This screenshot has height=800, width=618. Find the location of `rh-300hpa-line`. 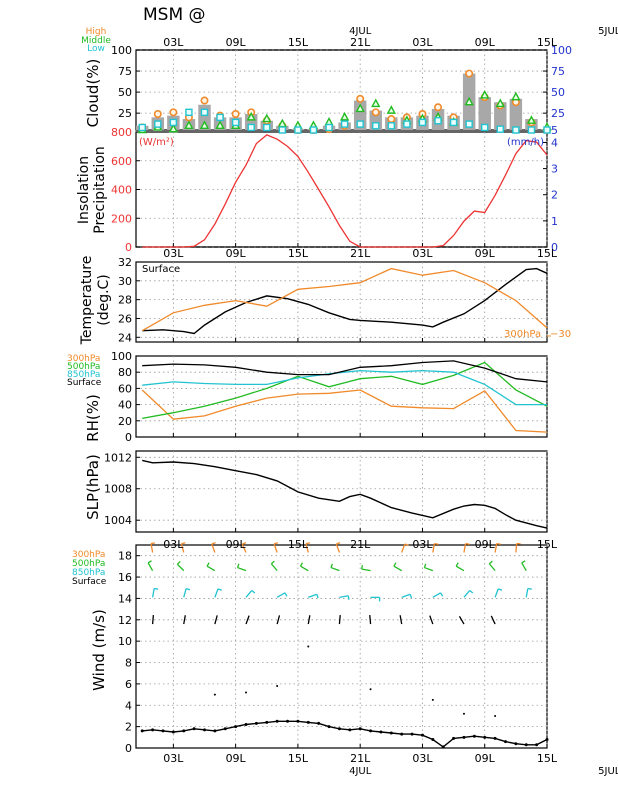

rh-300hpa-line is located at coordinates (344, 411).